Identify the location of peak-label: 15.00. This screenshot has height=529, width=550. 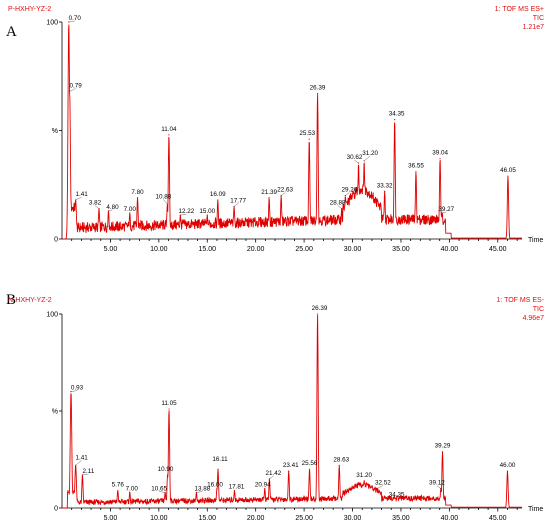
(207, 211).